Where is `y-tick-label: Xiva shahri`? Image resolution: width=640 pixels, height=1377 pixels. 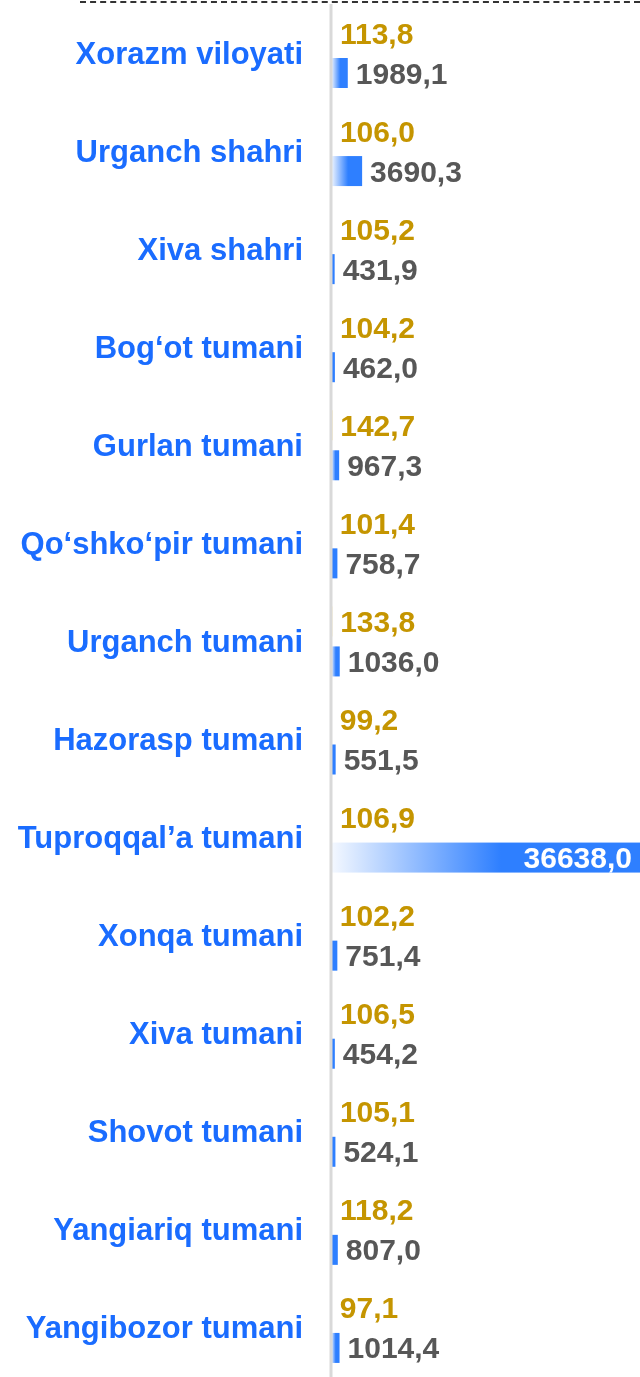
y-tick-label: Xiva shahri is located at coordinates (220, 249).